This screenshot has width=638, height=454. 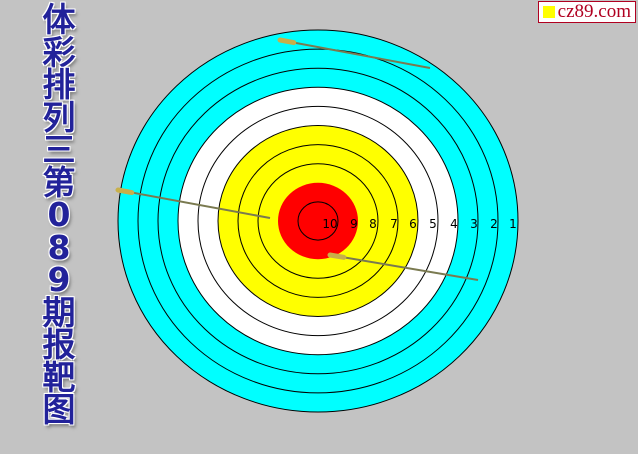 I want to click on title-char: 三, so click(x=59, y=149).